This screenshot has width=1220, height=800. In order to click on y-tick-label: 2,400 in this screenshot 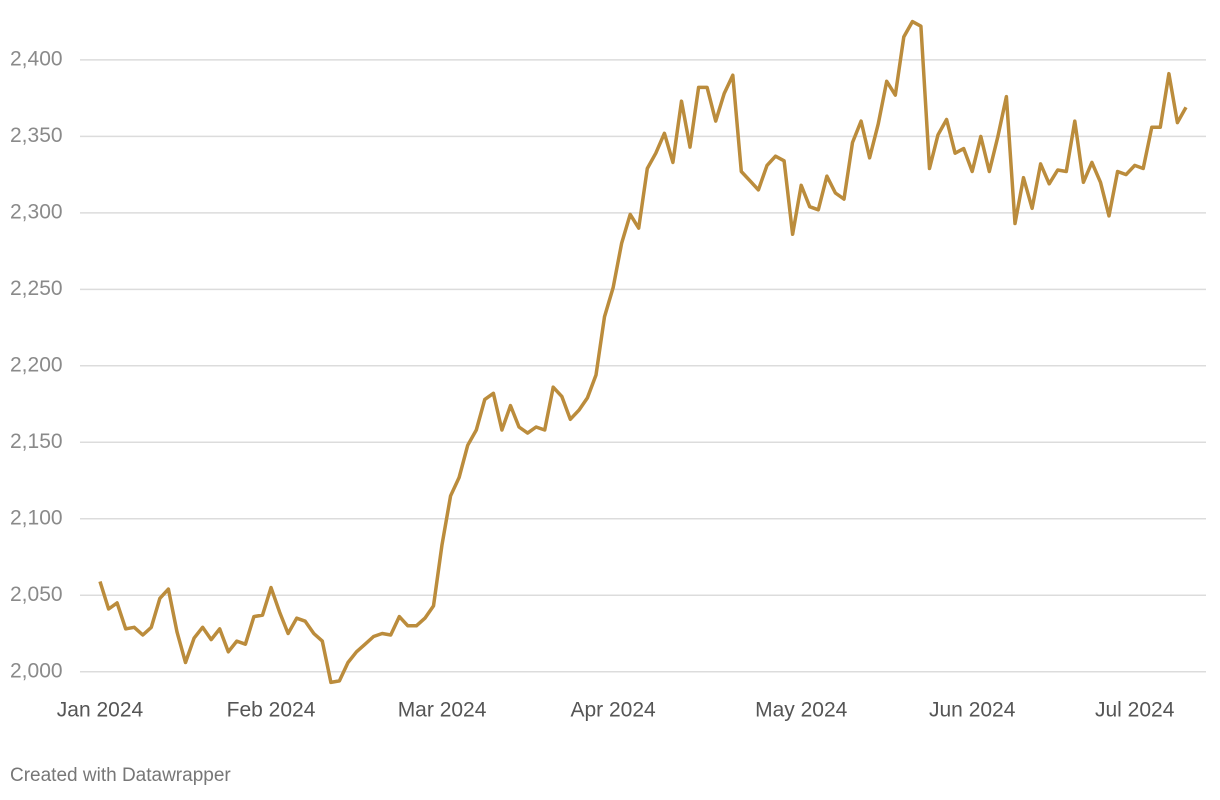, I will do `click(36, 58)`.